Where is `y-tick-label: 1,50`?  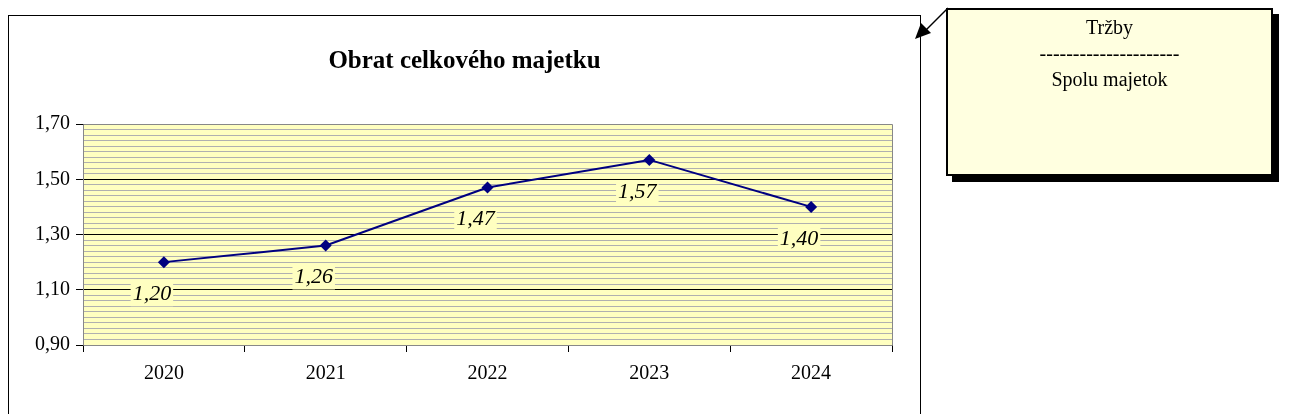 y-tick-label: 1,50 is located at coordinates (52, 177).